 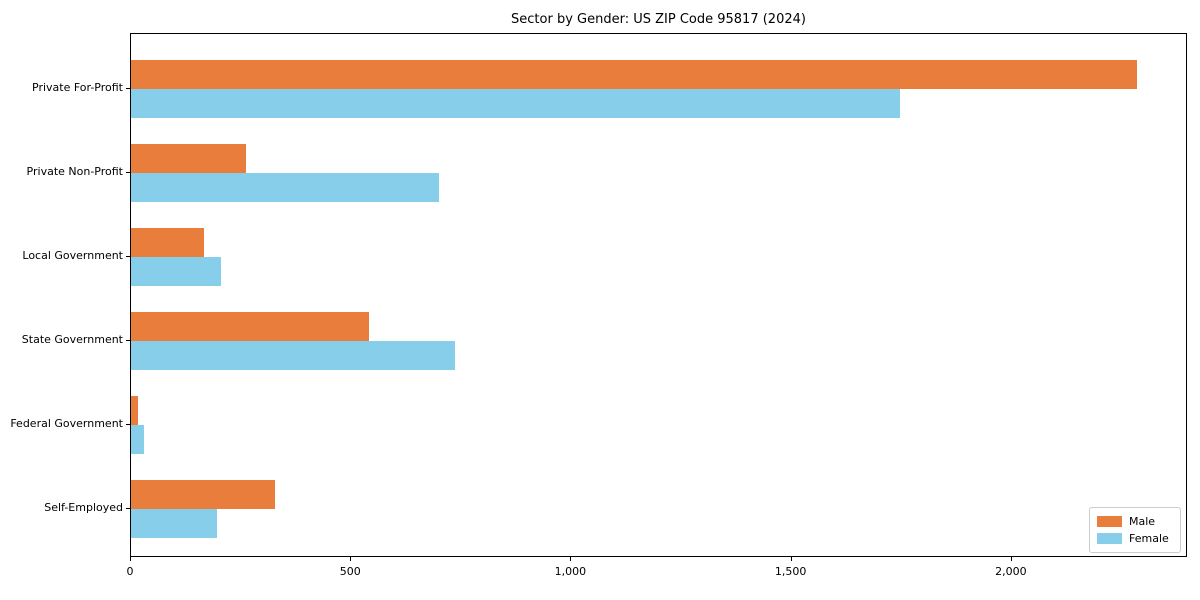 What do you see at coordinates (188, 158) in the screenshot?
I see `bar-male-private-non-profit` at bounding box center [188, 158].